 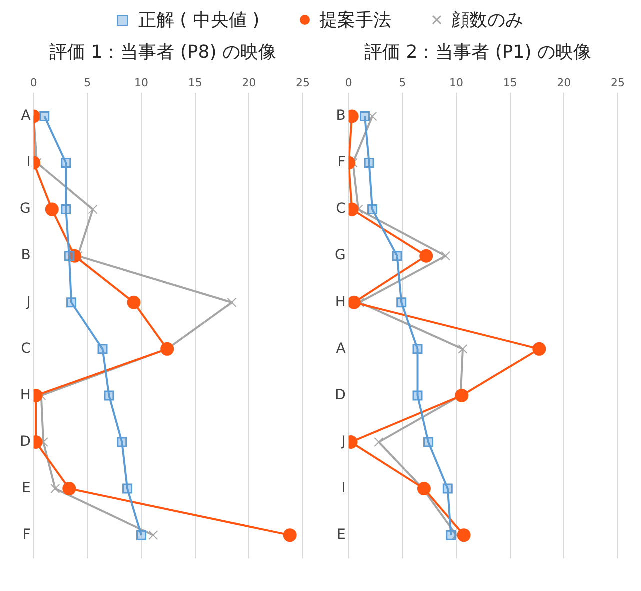 What do you see at coordinates (478, 52) in the screenshot?
I see `chart-title: 評価 2：当事者 (P1) の映像` at bounding box center [478, 52].